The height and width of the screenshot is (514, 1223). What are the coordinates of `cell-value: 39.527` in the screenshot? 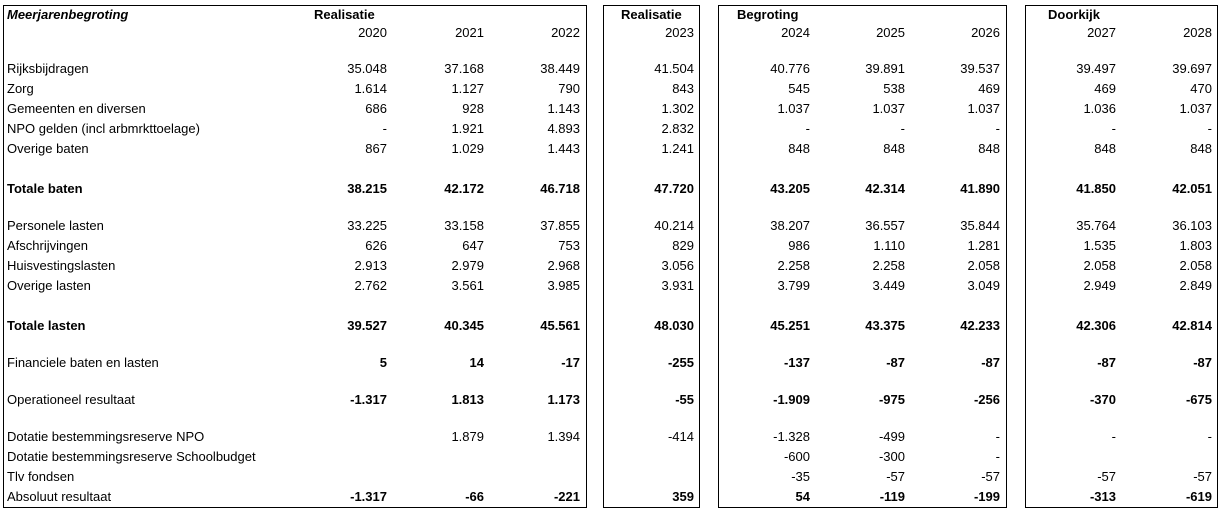 It's located at (367, 325).